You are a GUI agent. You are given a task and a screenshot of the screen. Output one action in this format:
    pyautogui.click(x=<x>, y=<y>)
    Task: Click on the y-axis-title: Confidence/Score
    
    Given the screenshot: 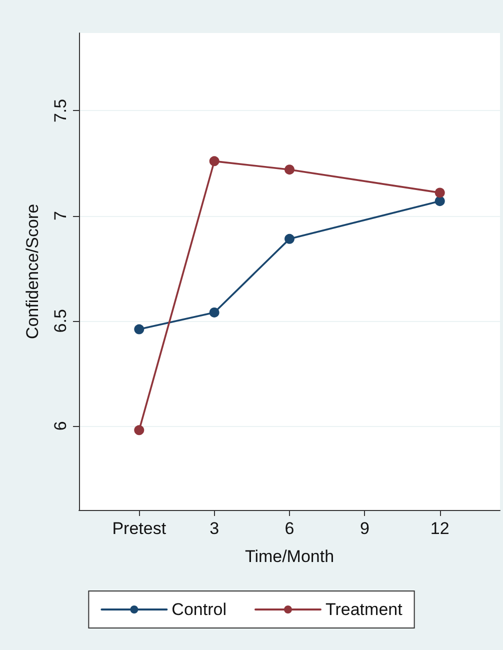 What is the action you would take?
    pyautogui.click(x=32, y=272)
    